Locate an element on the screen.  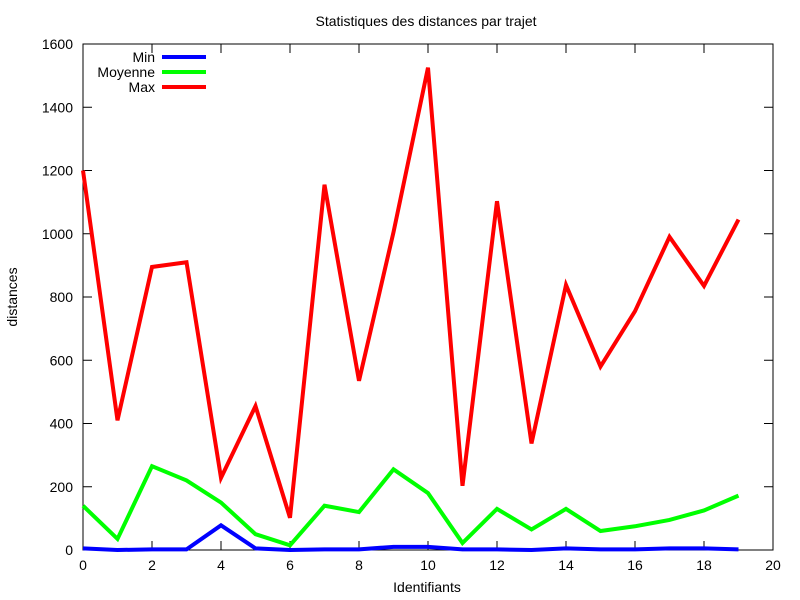
x-tick-label: 8 is located at coordinates (359, 565).